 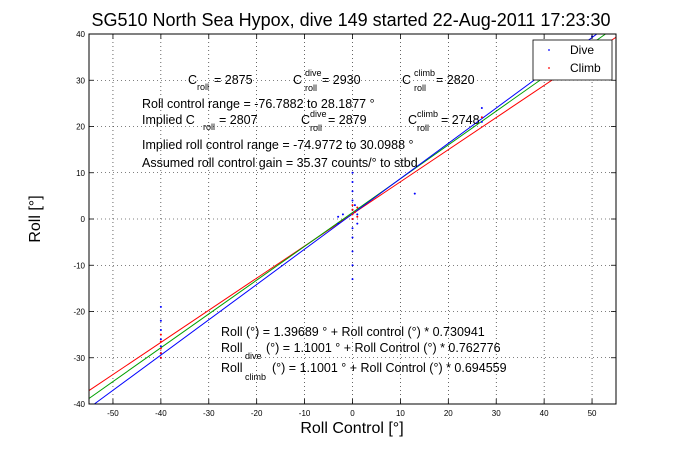 What do you see at coordinates (400, 413) in the screenshot?
I see `x-tick-label: 10` at bounding box center [400, 413].